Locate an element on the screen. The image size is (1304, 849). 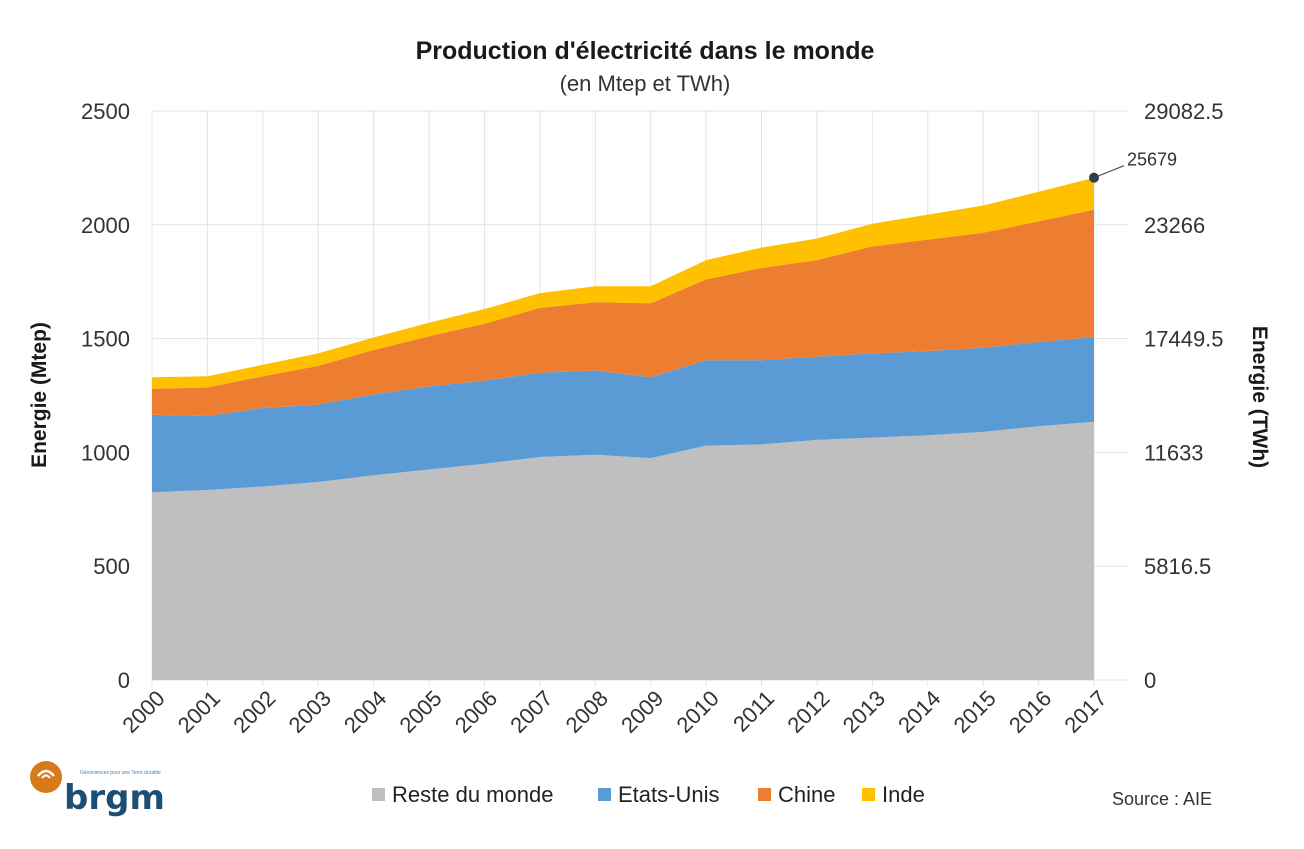
x-tick-label: 2007 is located at coordinates (531, 712).